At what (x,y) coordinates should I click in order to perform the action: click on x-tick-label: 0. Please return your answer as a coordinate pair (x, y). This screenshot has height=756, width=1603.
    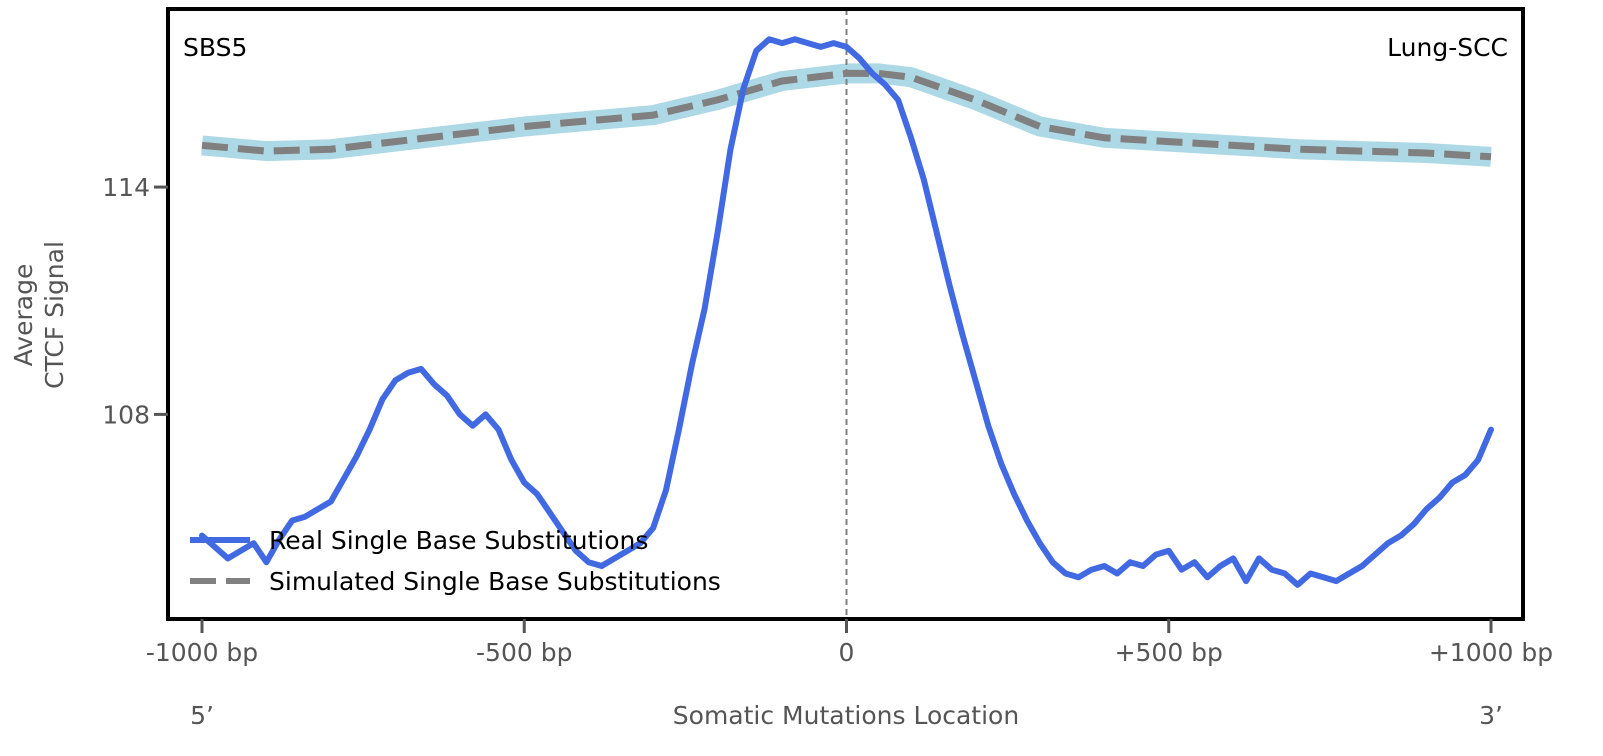
    Looking at the image, I should click on (847, 652).